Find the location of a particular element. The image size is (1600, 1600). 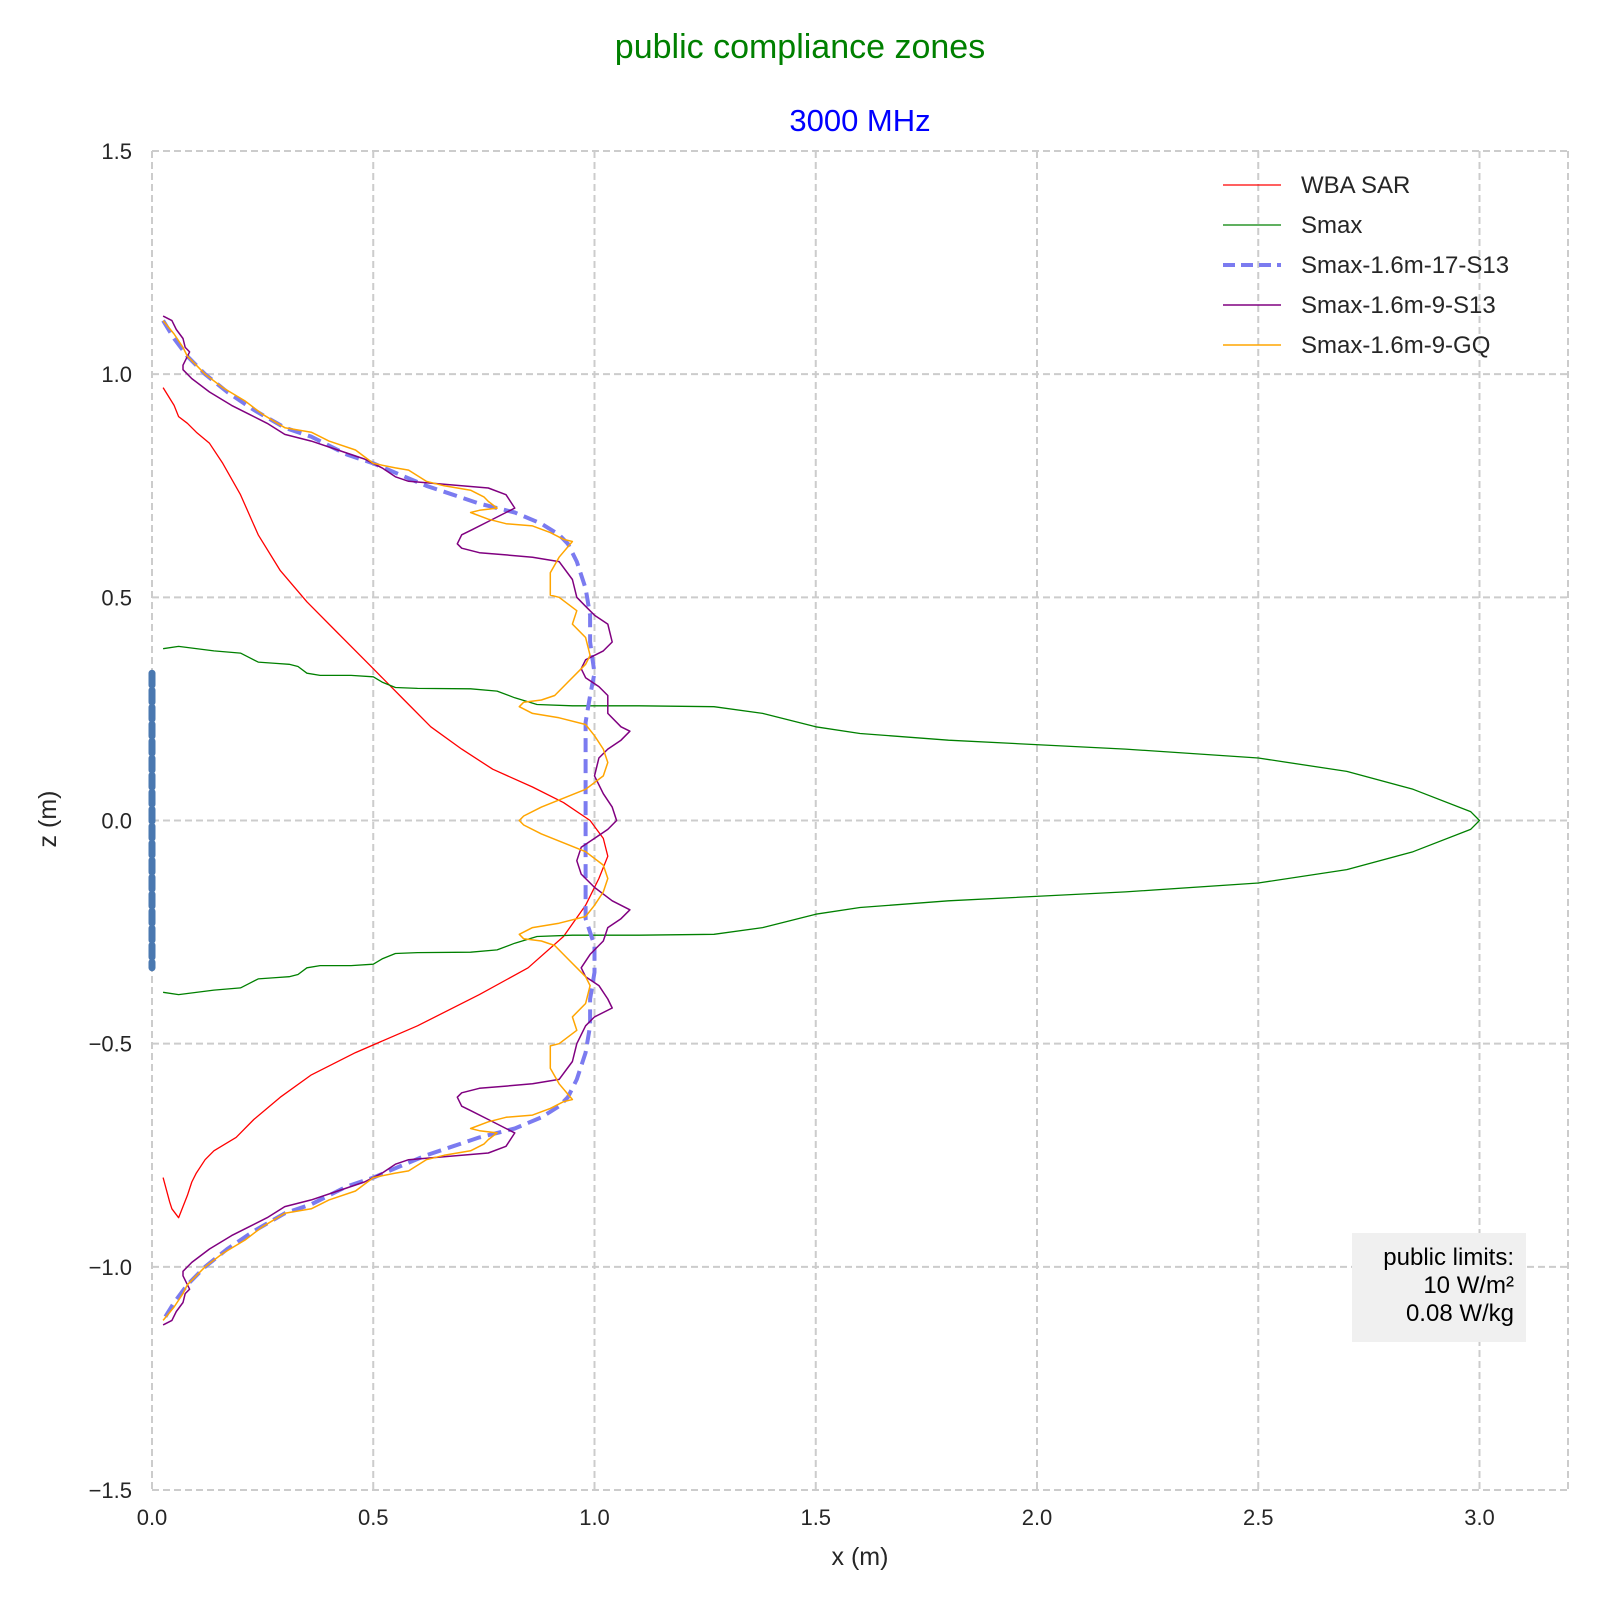

x-tick-label: 1.5 is located at coordinates (815, 1517).